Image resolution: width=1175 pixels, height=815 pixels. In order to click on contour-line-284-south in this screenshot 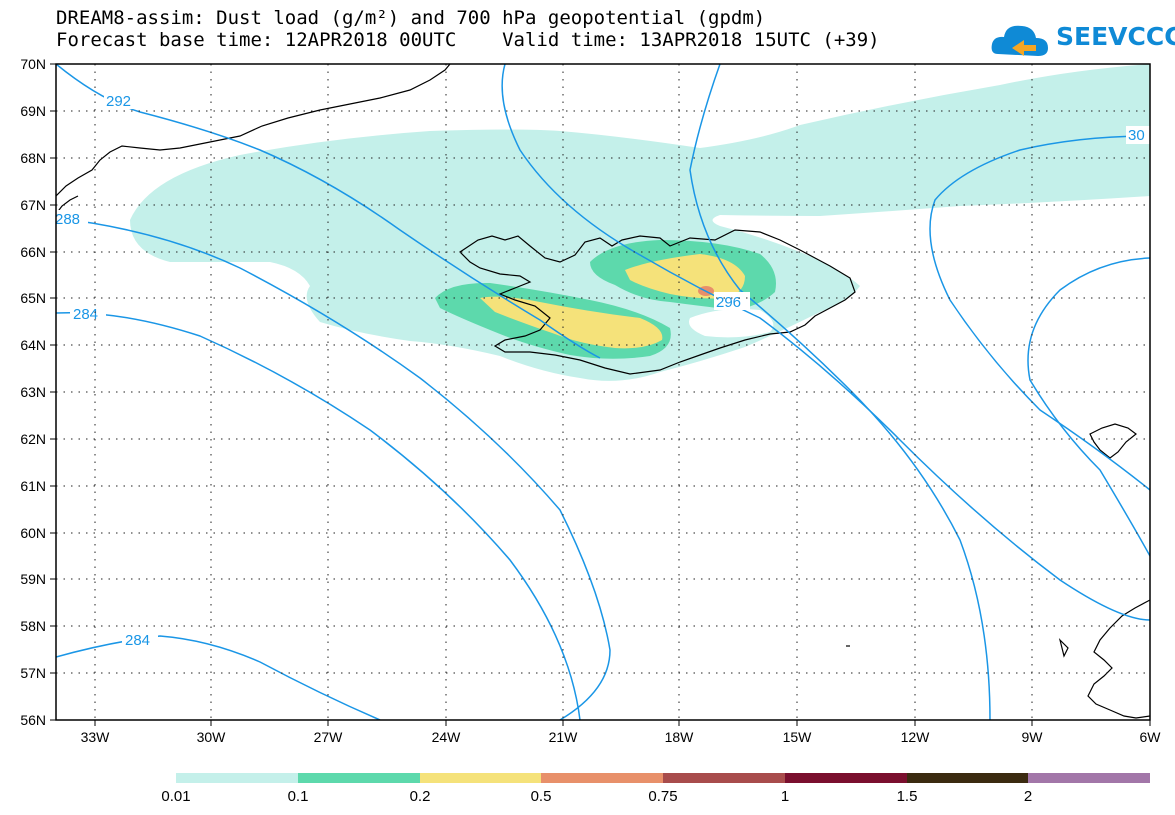, I will do `click(218, 677)`.